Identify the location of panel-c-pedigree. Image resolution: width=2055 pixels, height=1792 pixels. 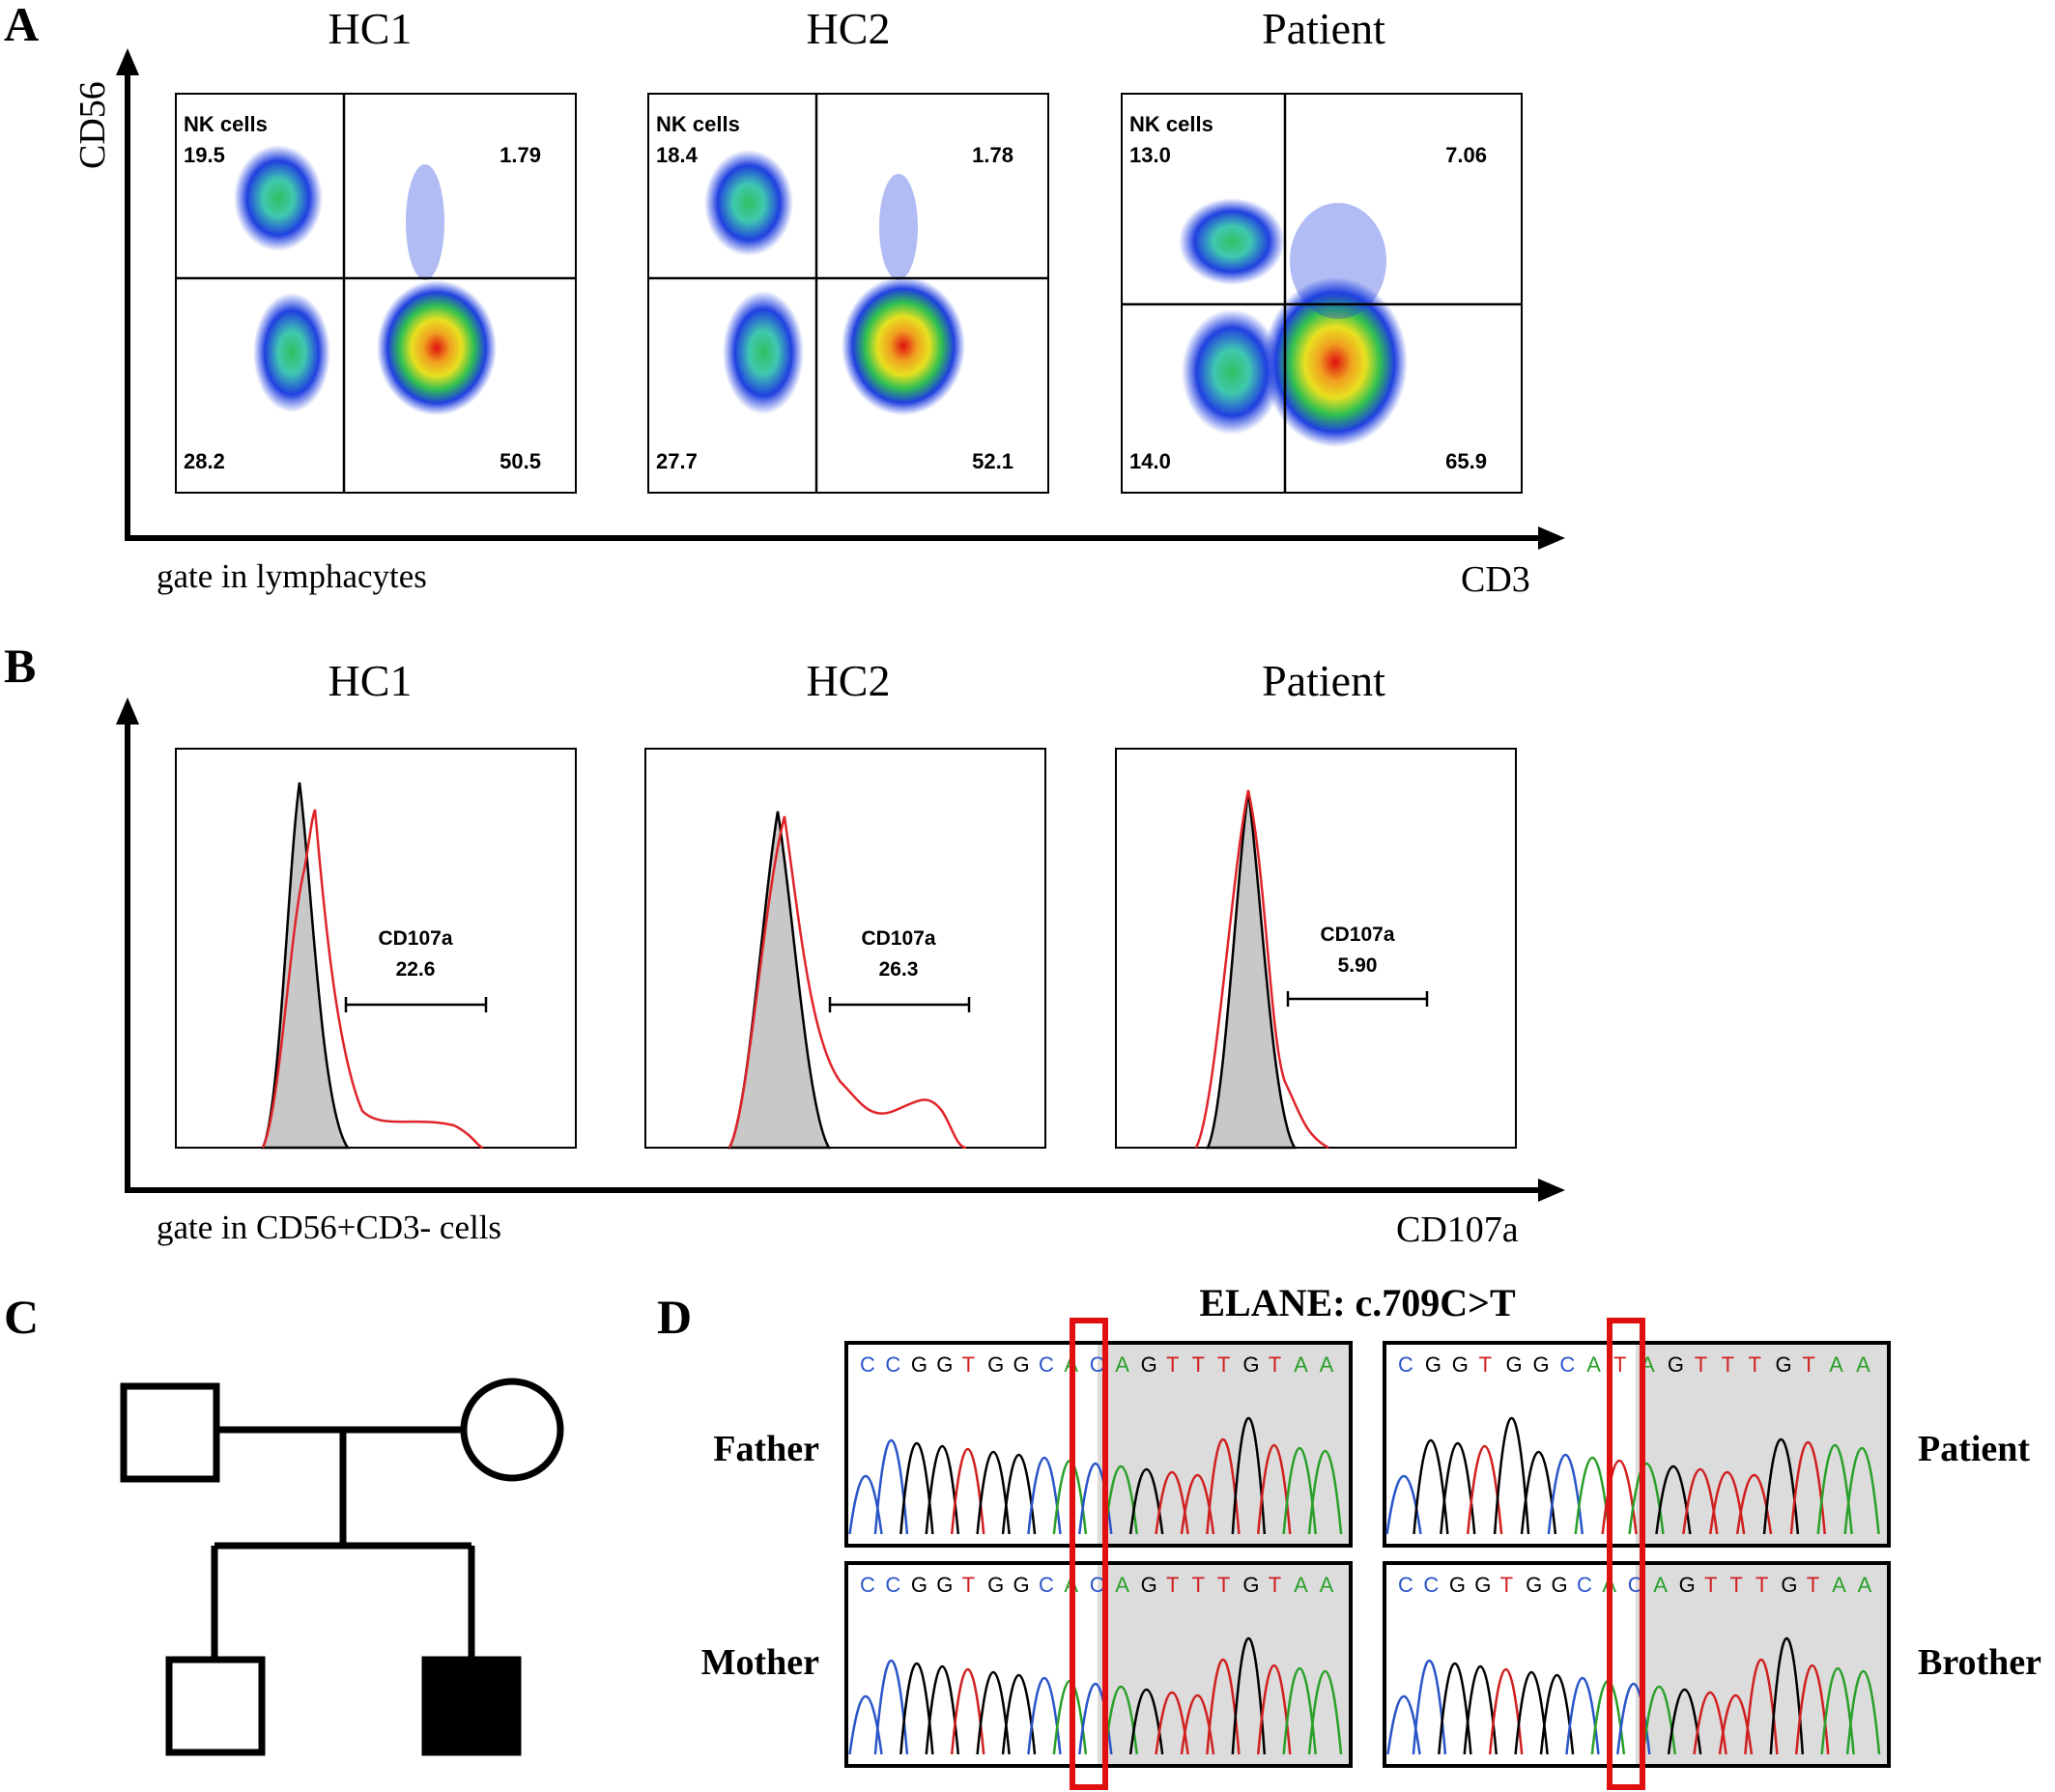
(342, 1567).